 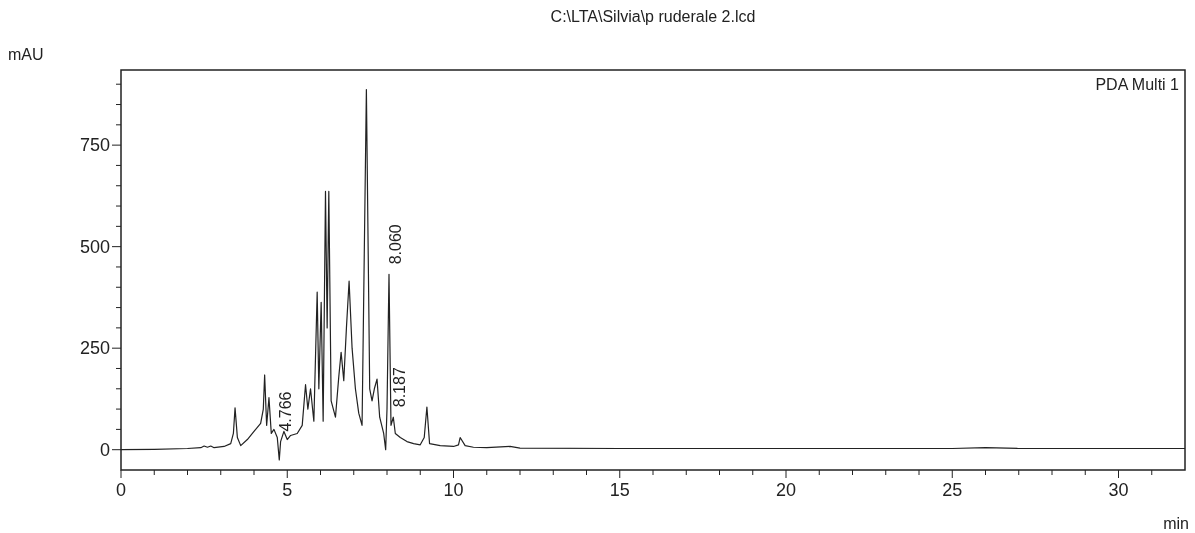 What do you see at coordinates (1137, 84) in the screenshot?
I see `annotation: PDA Multi 1` at bounding box center [1137, 84].